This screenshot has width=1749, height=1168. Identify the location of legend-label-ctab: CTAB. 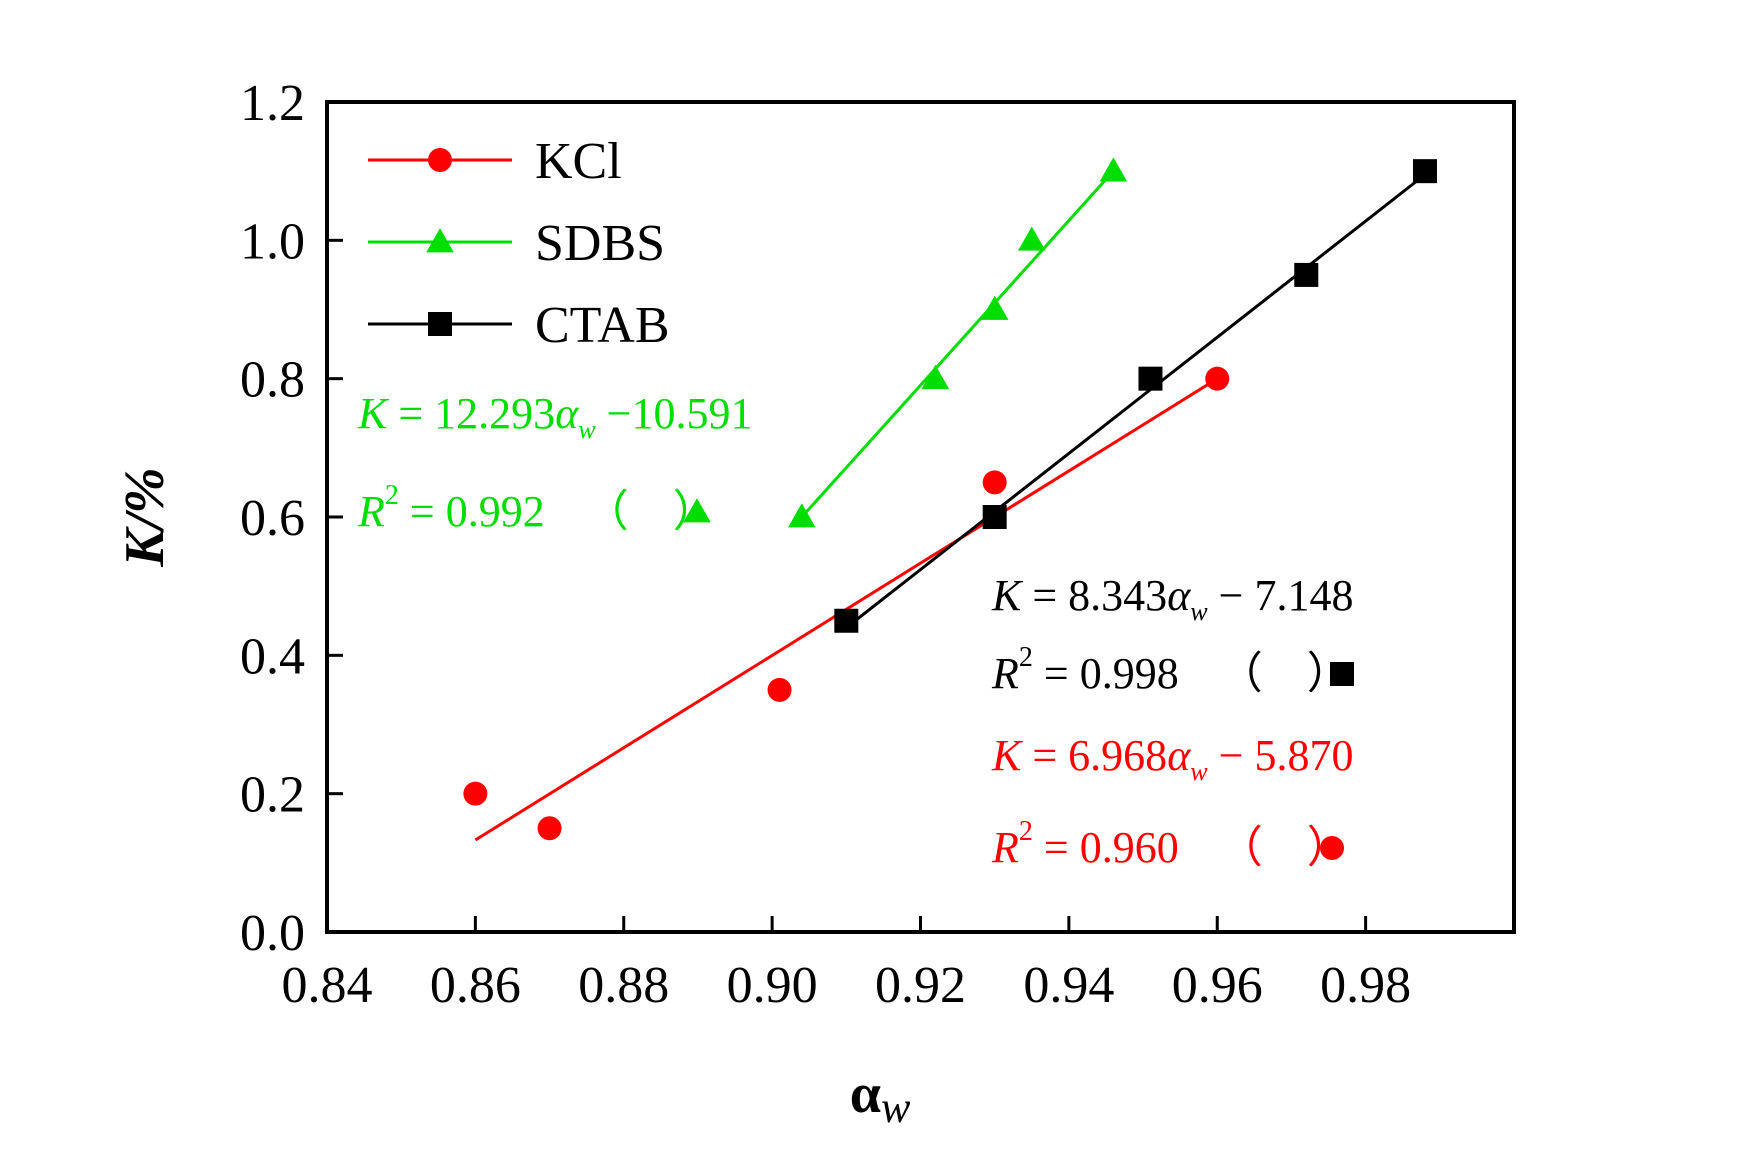
(602, 325).